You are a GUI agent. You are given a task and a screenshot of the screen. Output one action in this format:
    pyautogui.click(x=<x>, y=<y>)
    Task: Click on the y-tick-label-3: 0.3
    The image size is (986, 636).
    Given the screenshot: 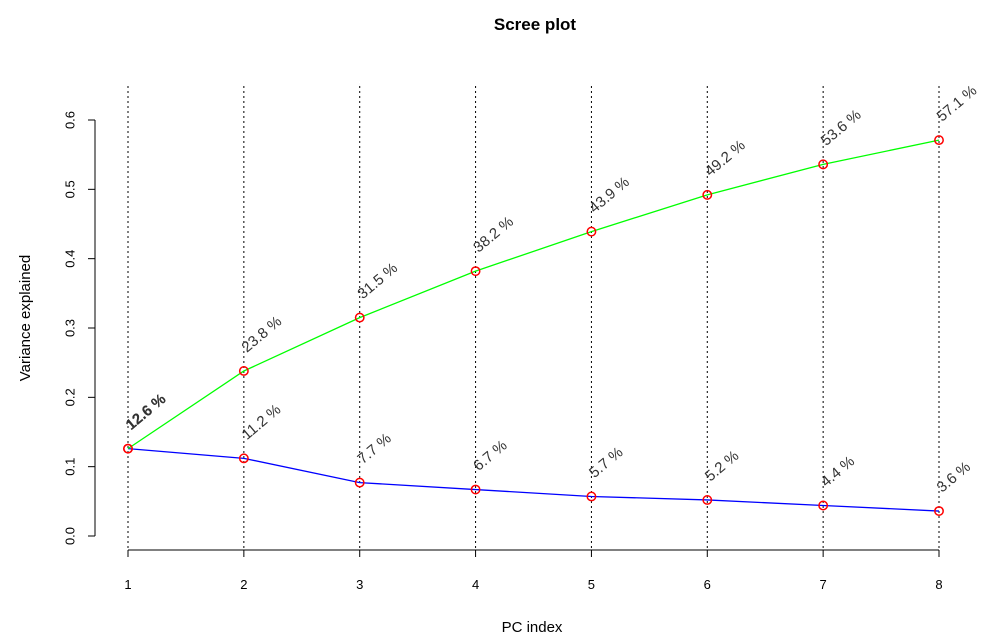 What is the action you would take?
    pyautogui.click(x=70, y=328)
    